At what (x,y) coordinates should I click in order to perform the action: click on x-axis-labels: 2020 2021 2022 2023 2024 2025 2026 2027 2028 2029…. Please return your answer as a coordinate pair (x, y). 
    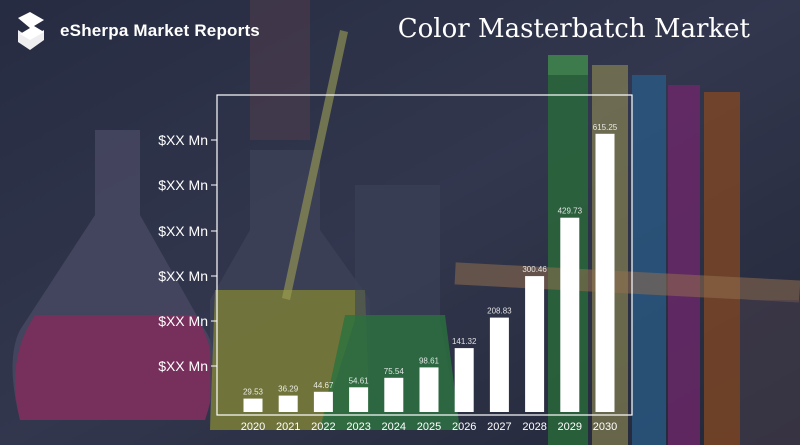
    Looking at the image, I should click on (429, 427).